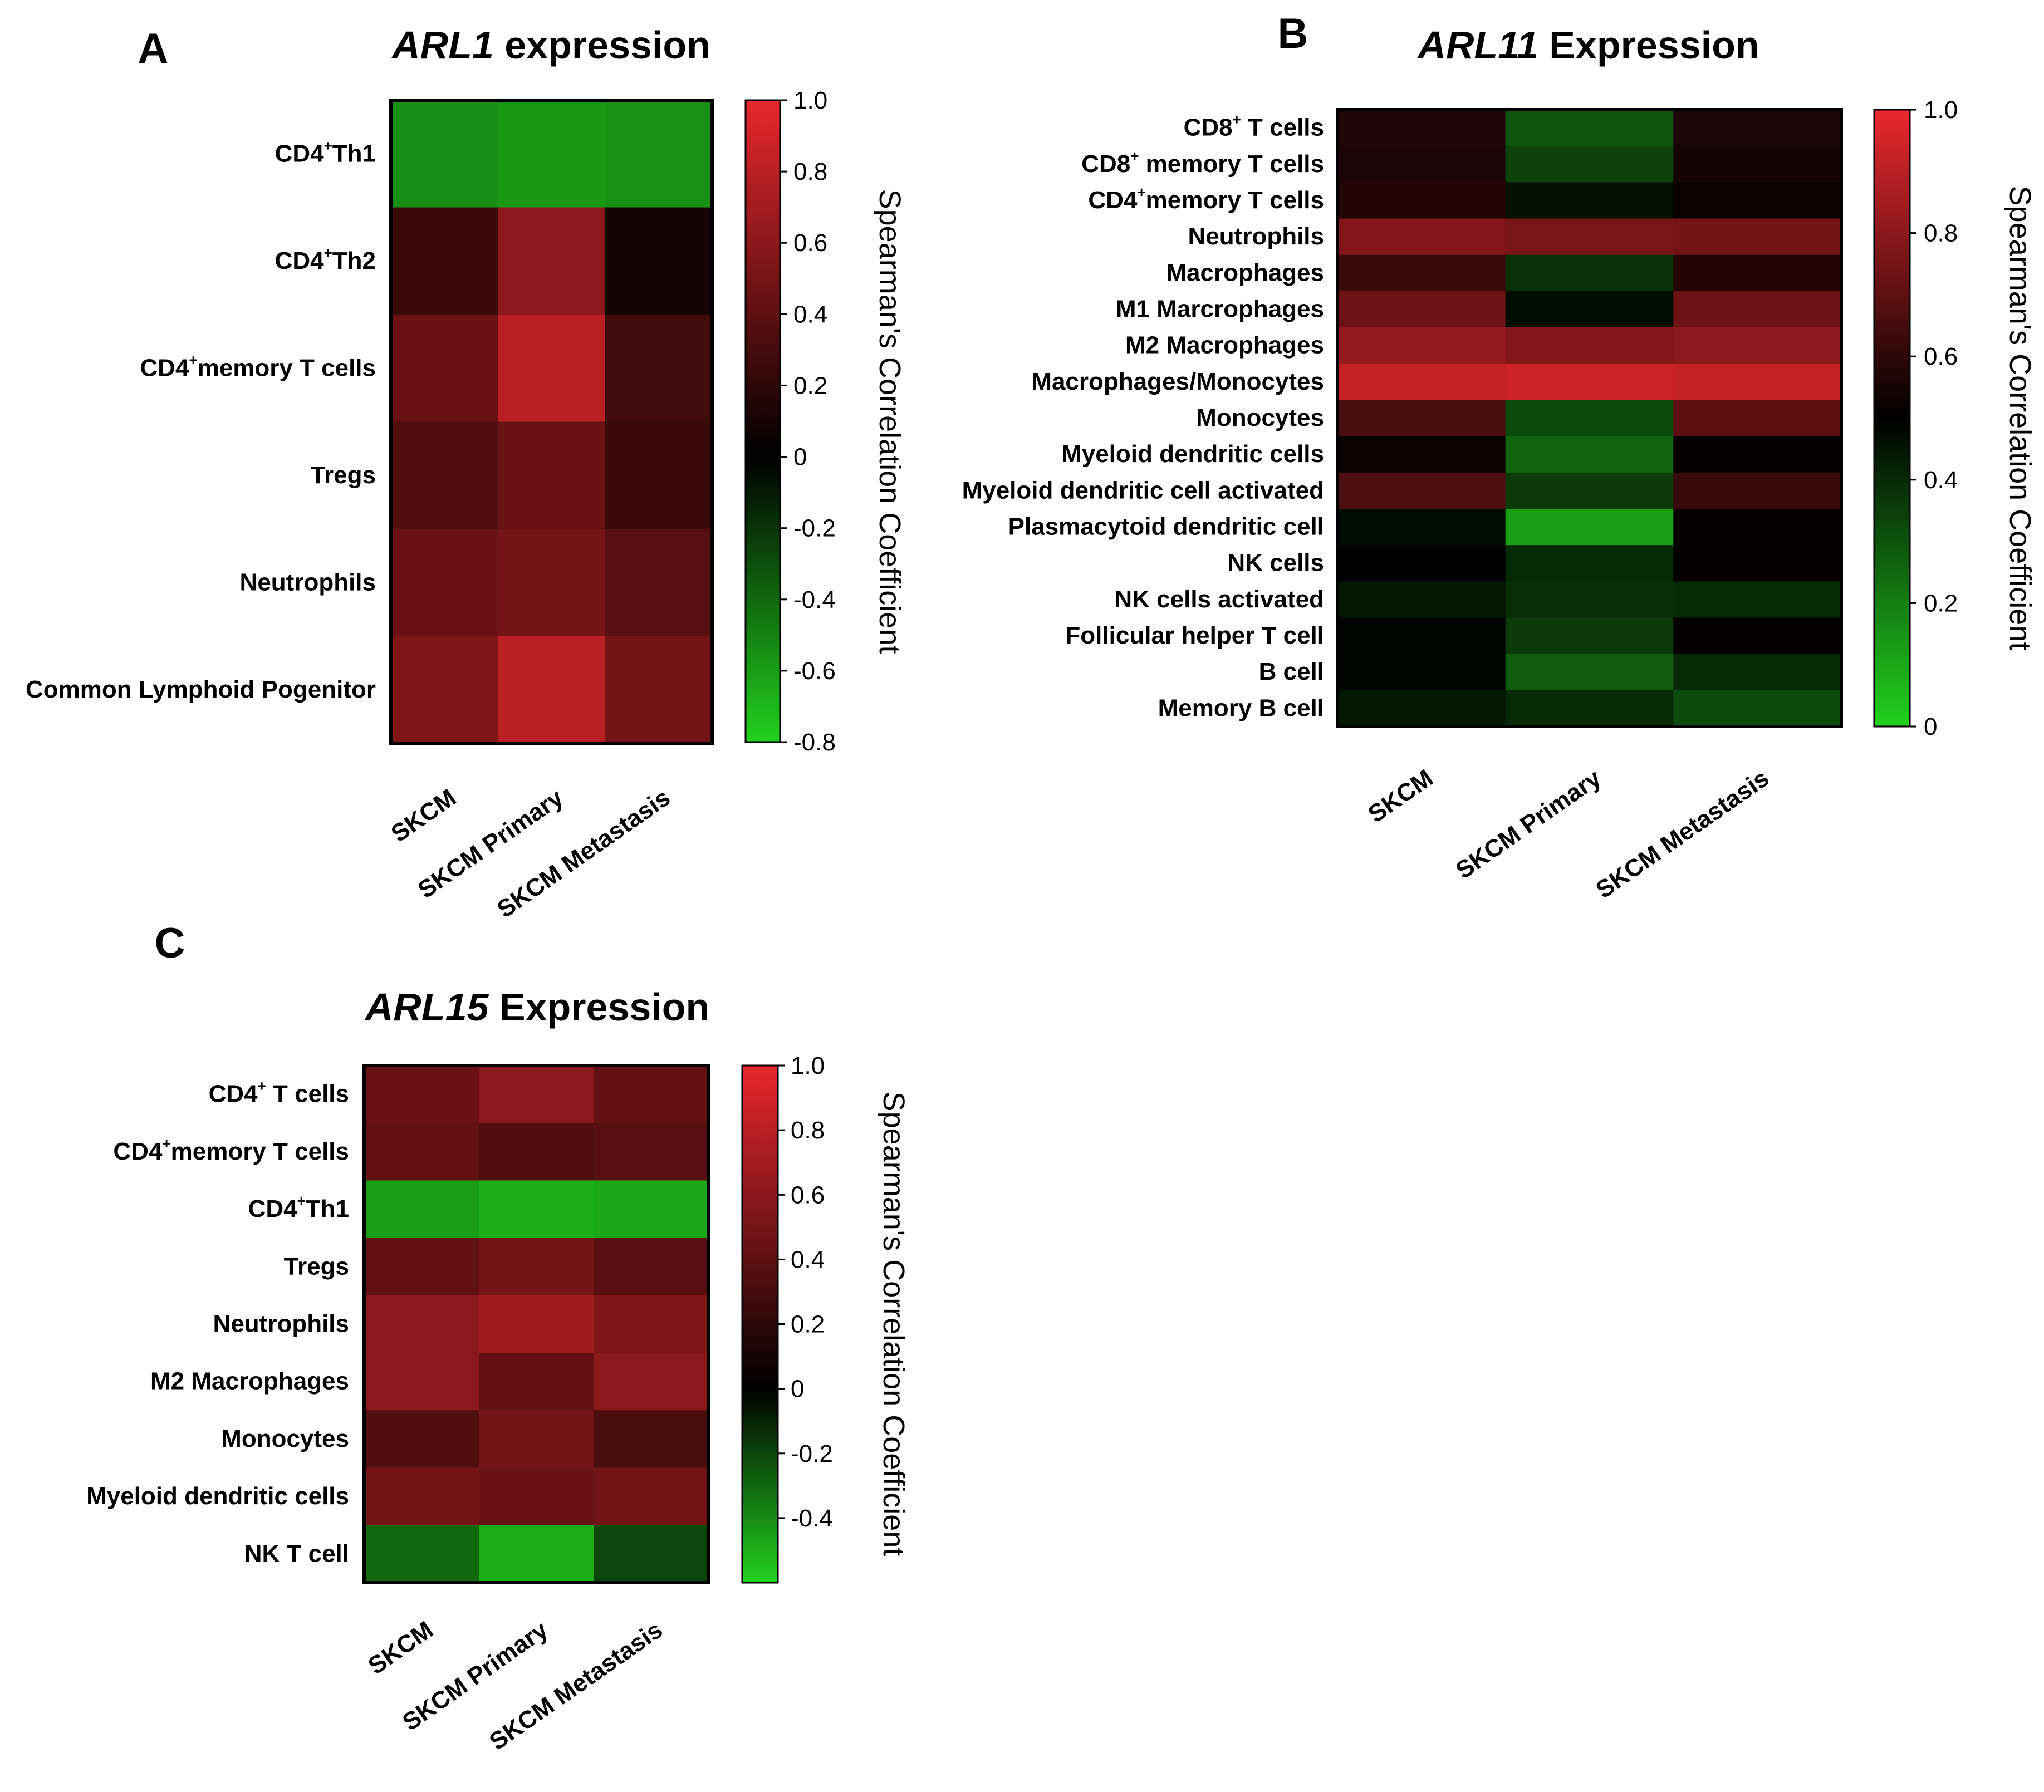 Image resolution: width=2044 pixels, height=1792 pixels. Describe the element at coordinates (1477, 45) in the screenshot. I see `title-gene-name: ARL11` at that location.